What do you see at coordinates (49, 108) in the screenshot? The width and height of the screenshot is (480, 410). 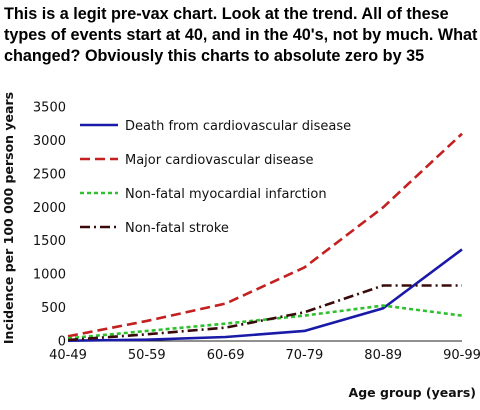 I see `y-tick-label: 3500` at bounding box center [49, 108].